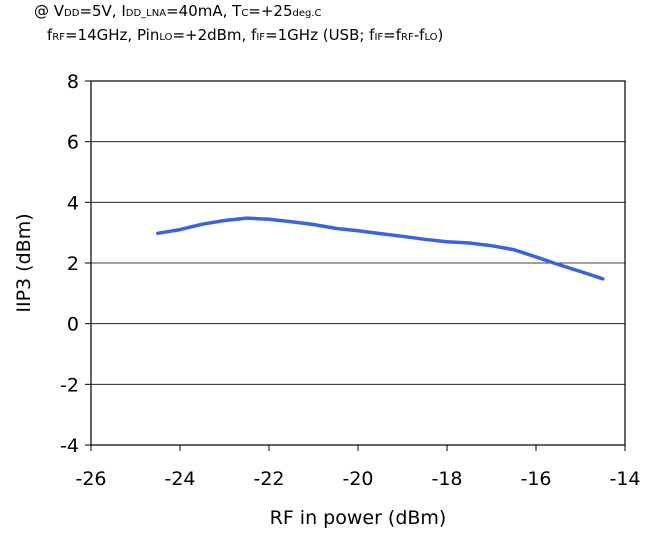 This screenshot has width=653, height=533. What do you see at coordinates (245, 13) in the screenshot?
I see `condition-subscript: C` at bounding box center [245, 13].